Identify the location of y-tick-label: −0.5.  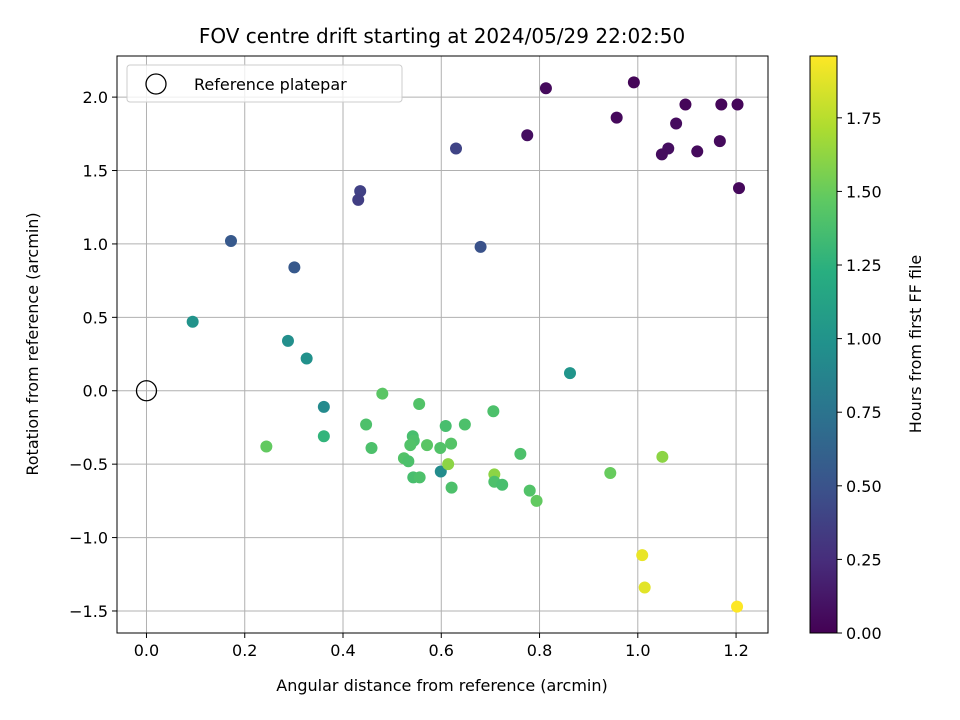
(88, 464).